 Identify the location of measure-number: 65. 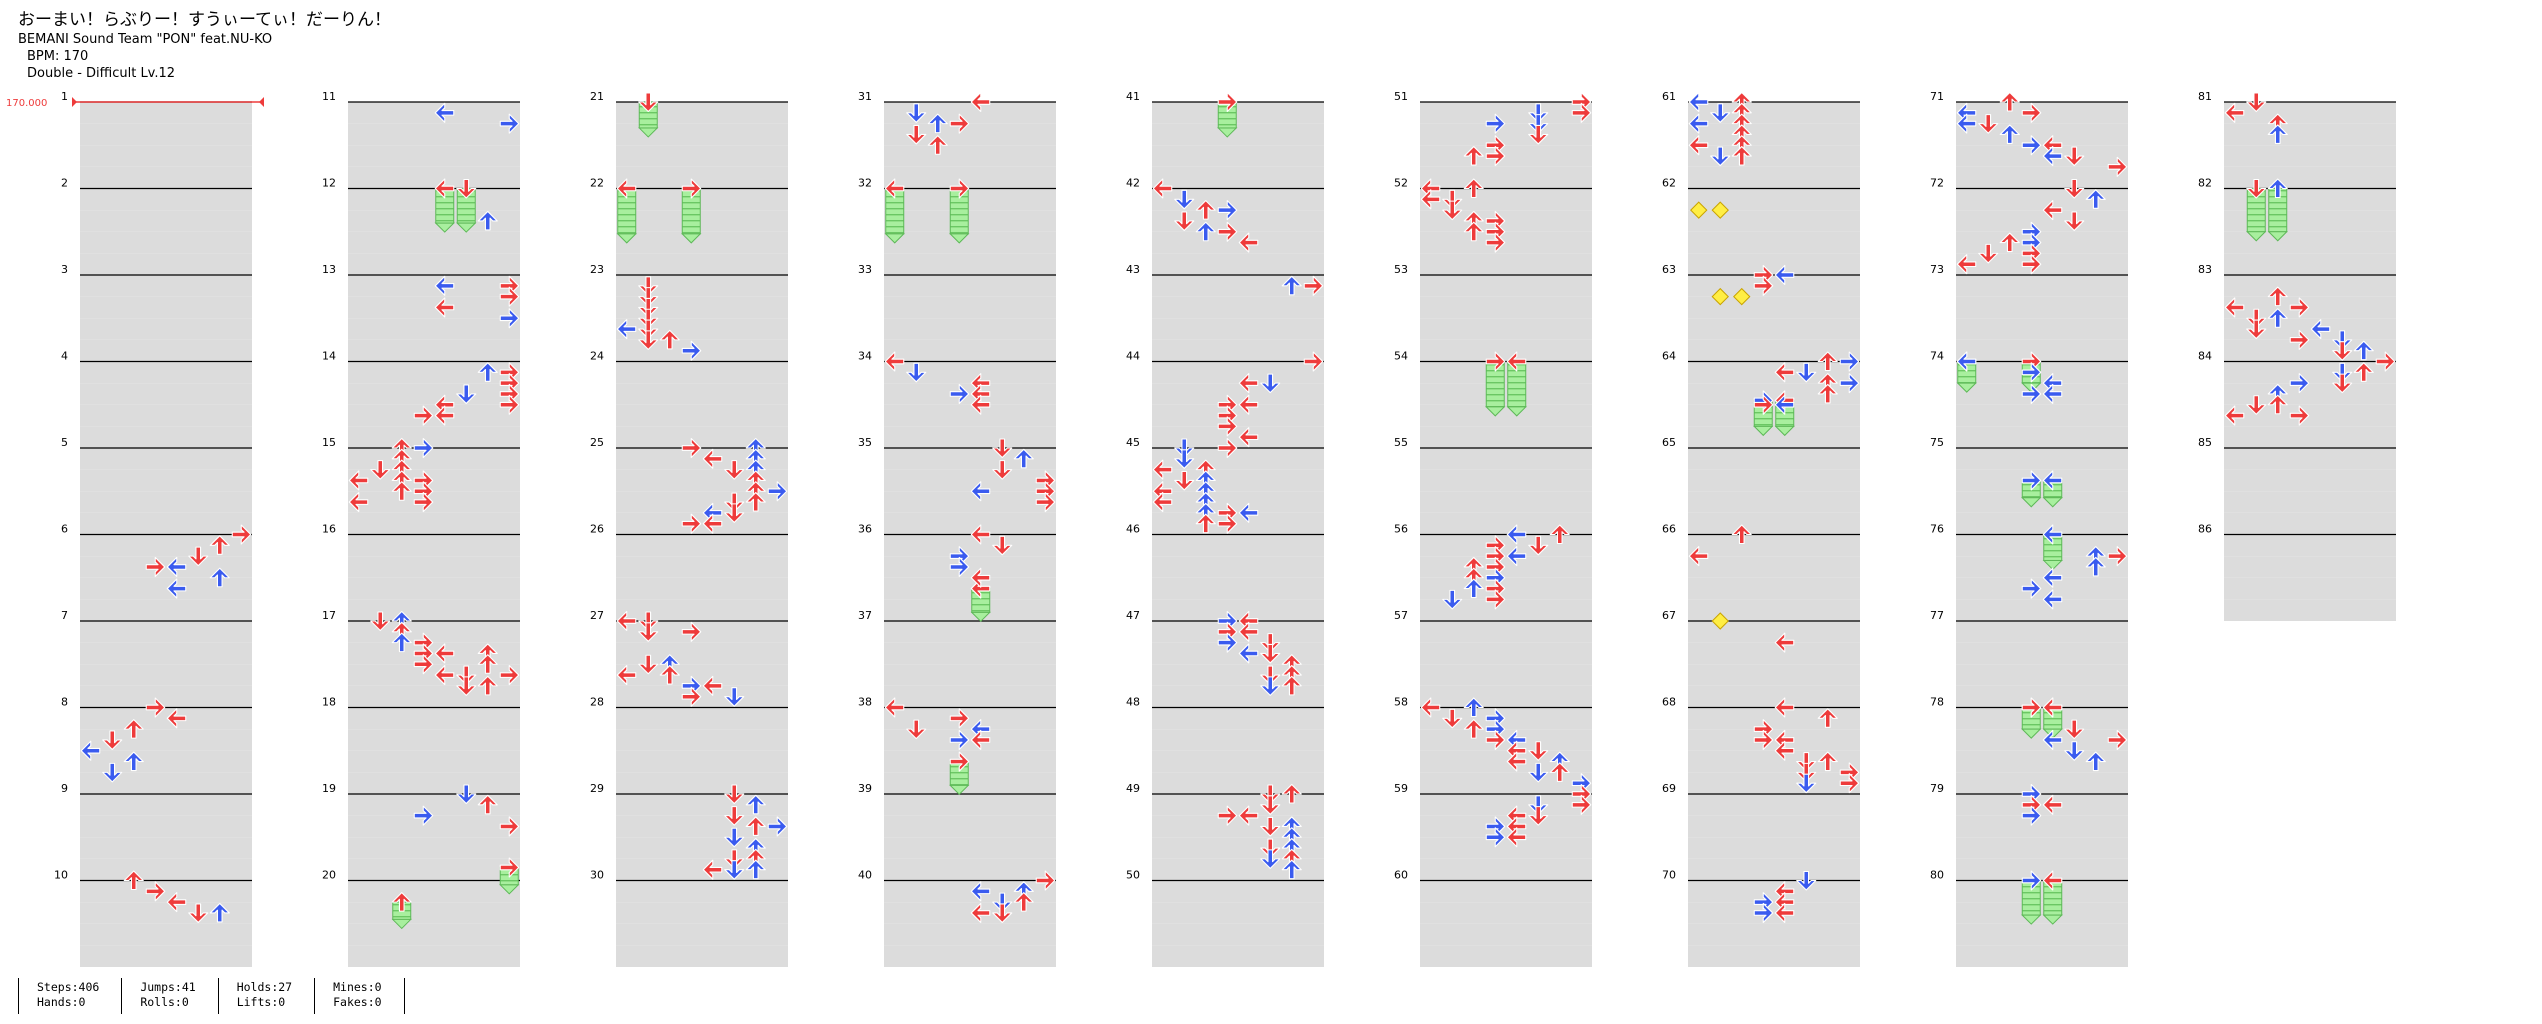
(1669, 442).